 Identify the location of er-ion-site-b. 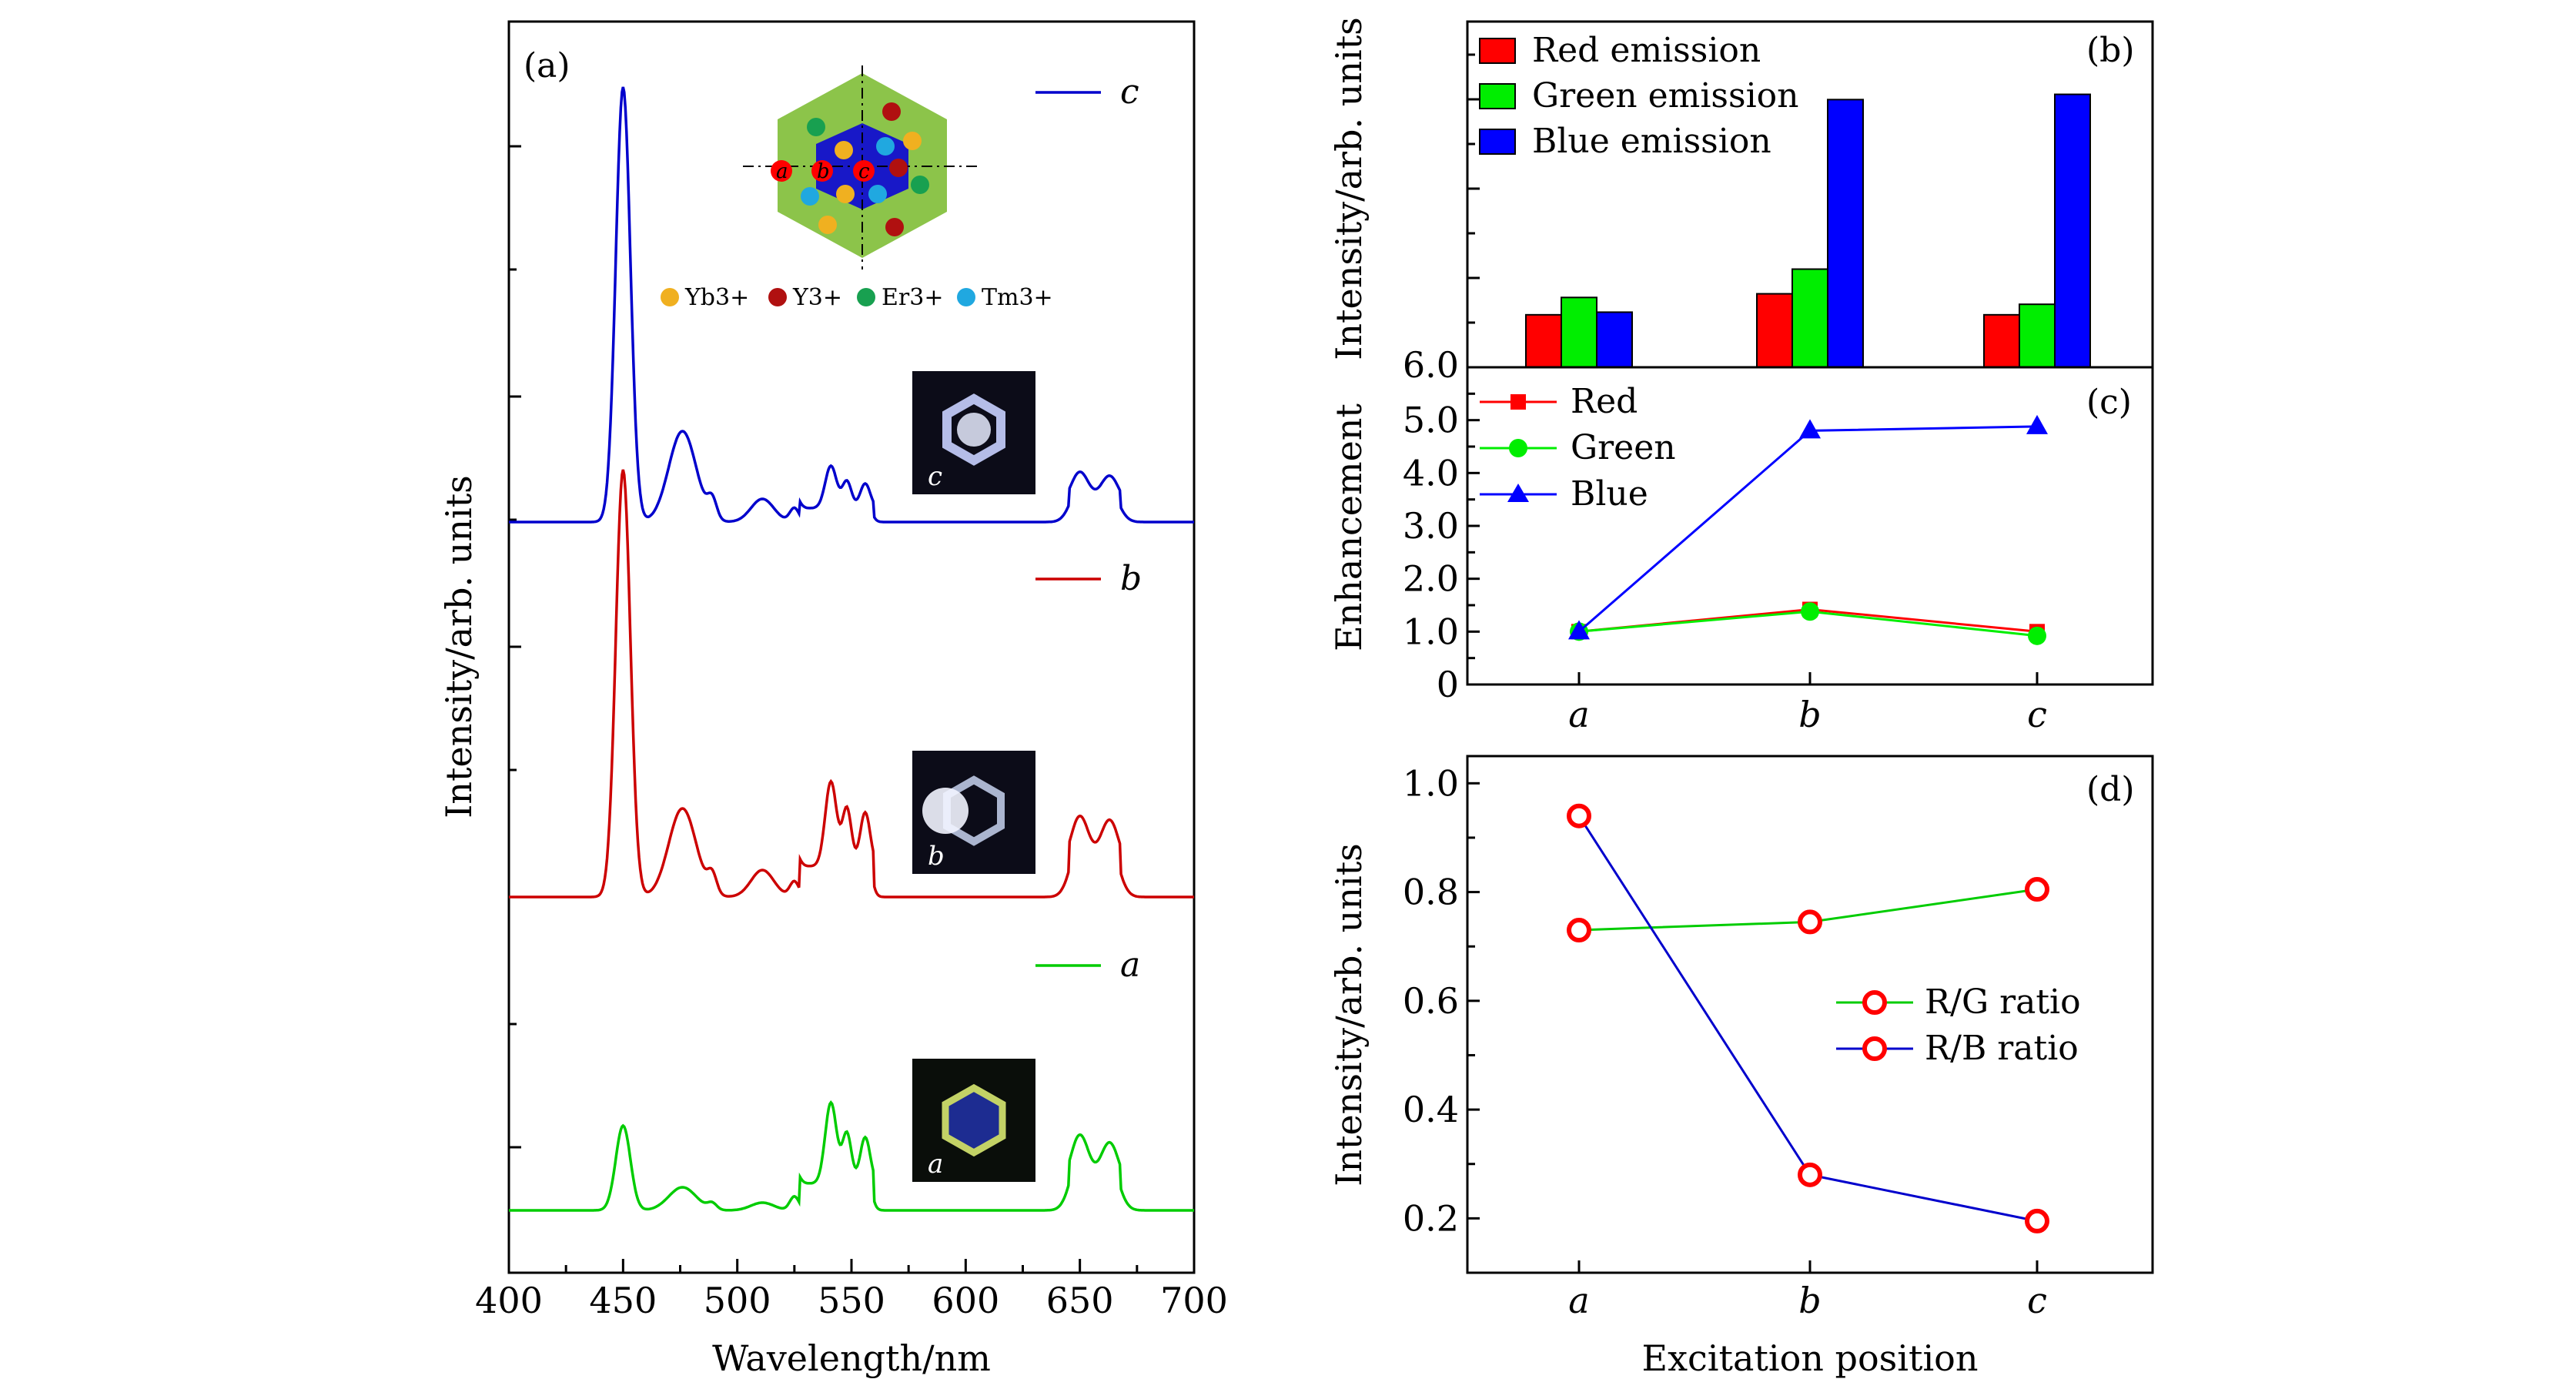
(822, 171).